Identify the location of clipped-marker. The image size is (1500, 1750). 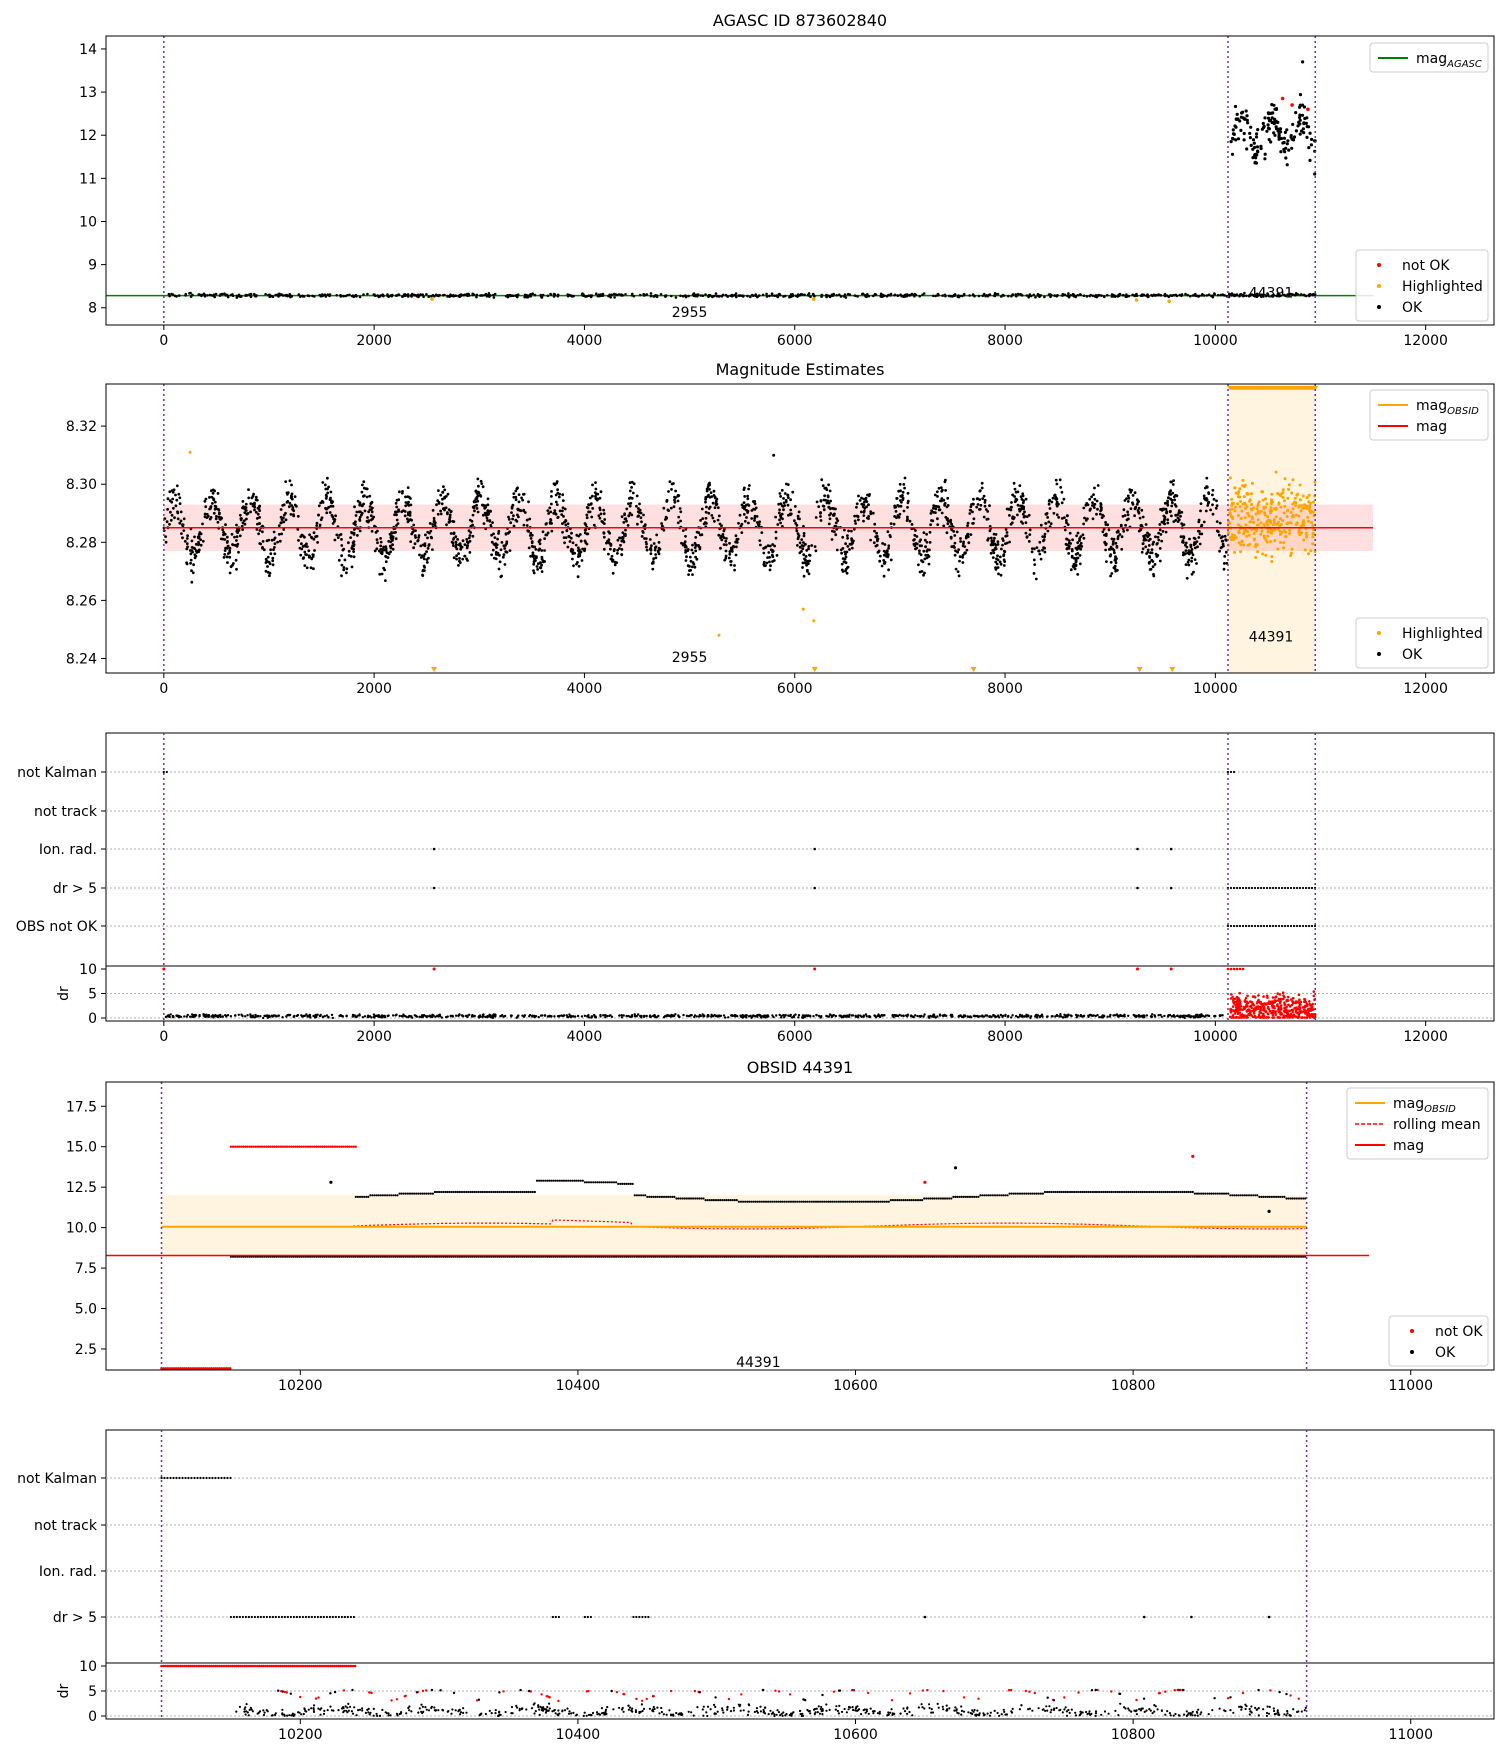
(814, 669).